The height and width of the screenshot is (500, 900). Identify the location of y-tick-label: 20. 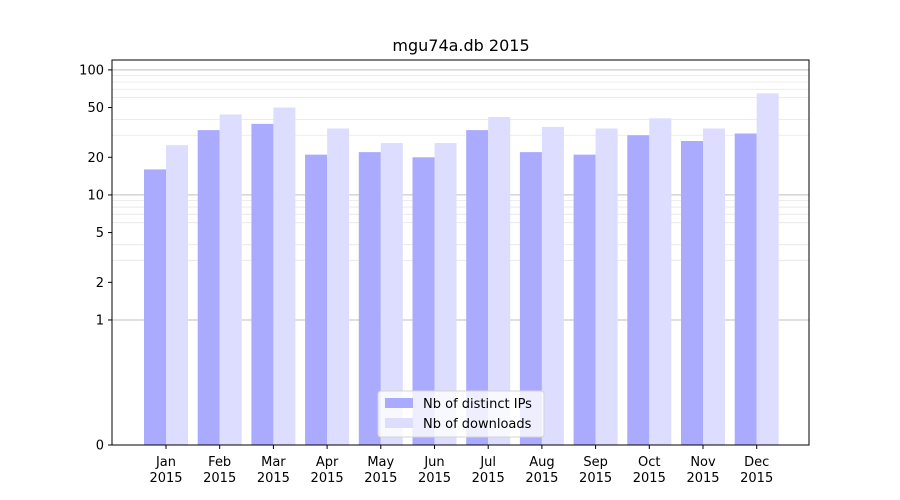
(95, 158).